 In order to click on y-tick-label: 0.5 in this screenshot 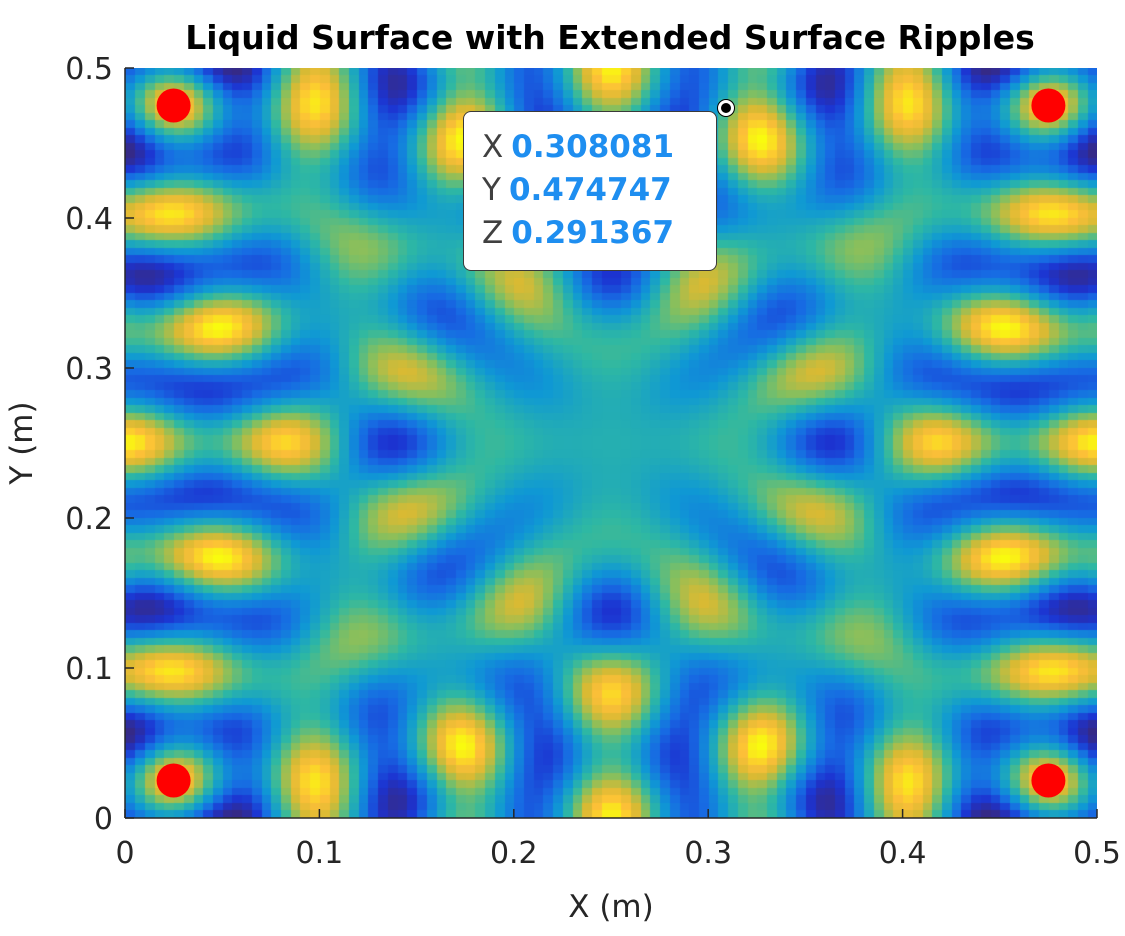, I will do `click(89, 69)`.